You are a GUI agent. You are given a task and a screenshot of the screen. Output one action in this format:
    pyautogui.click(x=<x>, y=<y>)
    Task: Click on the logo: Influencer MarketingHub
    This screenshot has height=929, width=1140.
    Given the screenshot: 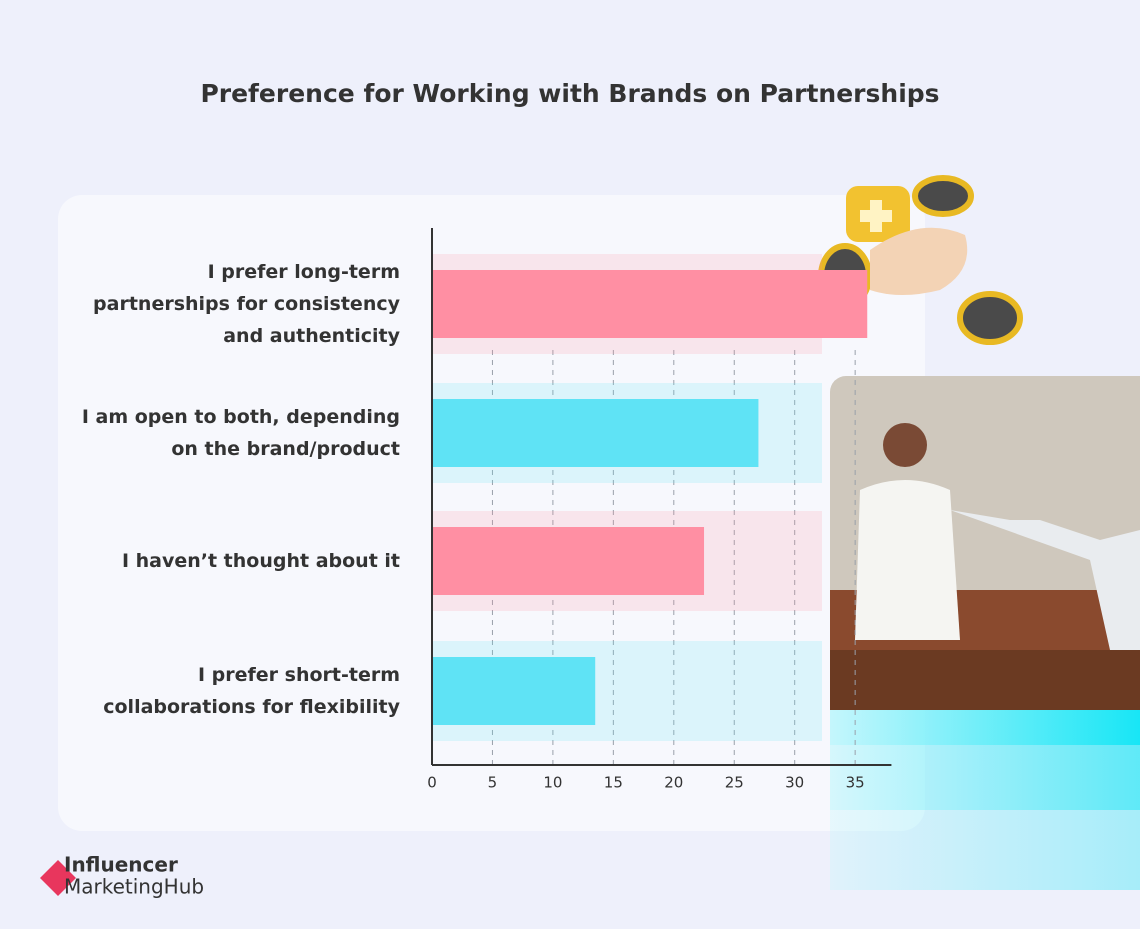 What is the action you would take?
    pyautogui.click(x=122, y=876)
    